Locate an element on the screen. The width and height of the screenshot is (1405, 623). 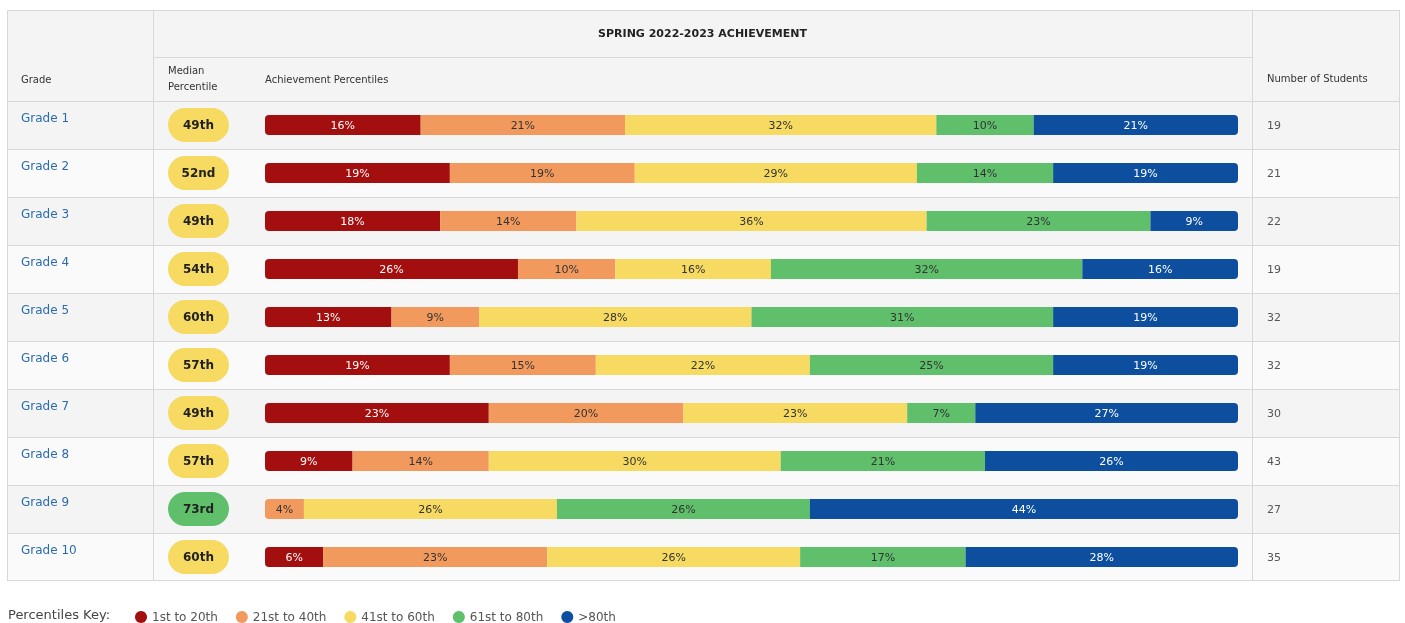
data-label: 30% is located at coordinates (634, 461).